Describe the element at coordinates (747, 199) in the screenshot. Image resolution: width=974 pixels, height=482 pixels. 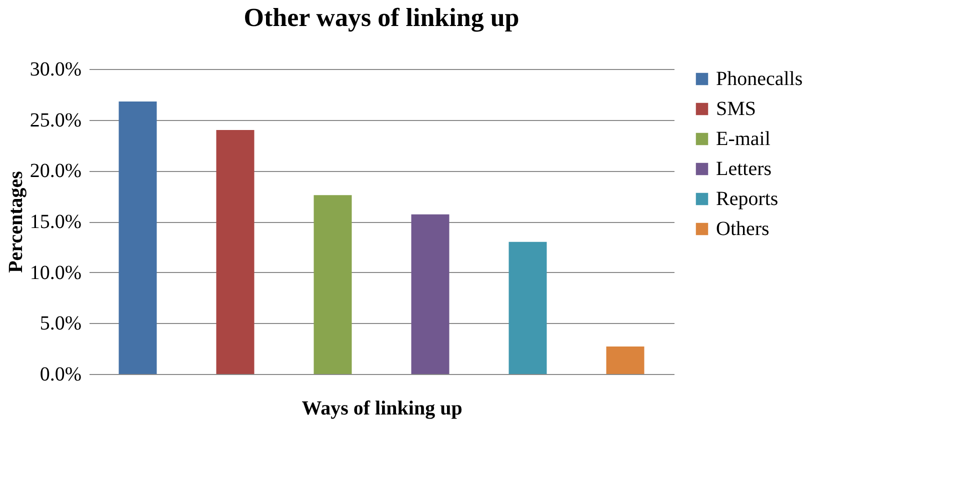
I see `legend-label: Reports` at that location.